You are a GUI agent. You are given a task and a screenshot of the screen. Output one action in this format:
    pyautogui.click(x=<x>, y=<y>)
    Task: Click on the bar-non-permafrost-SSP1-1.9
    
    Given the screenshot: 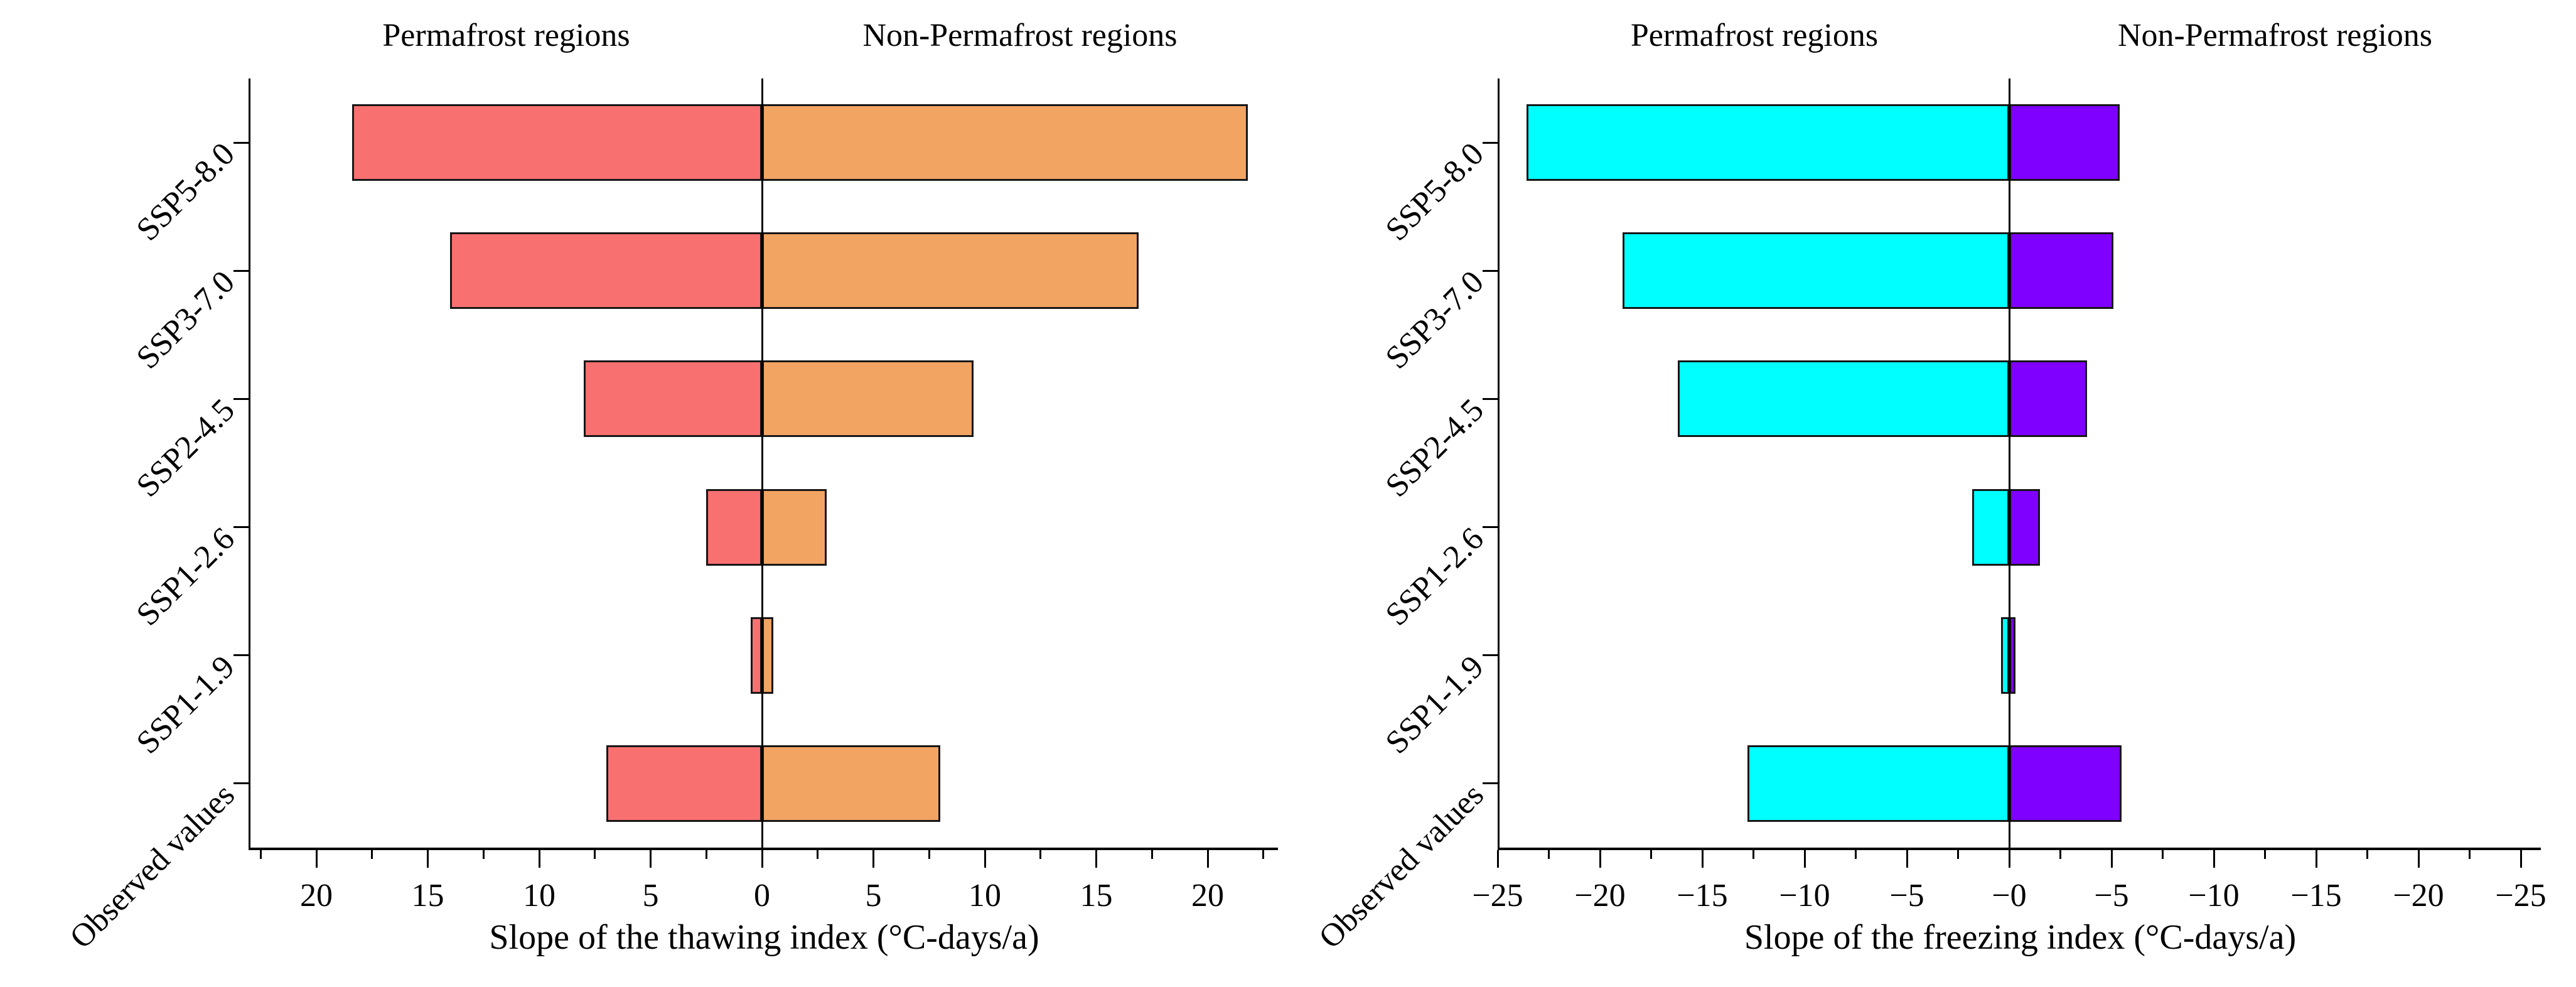 What is the action you would take?
    pyautogui.click(x=767, y=655)
    